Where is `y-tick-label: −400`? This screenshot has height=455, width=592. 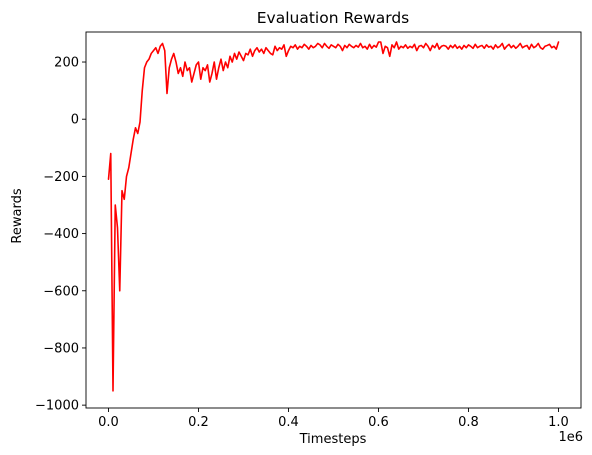 y-tick-label: −400 is located at coordinates (61, 234).